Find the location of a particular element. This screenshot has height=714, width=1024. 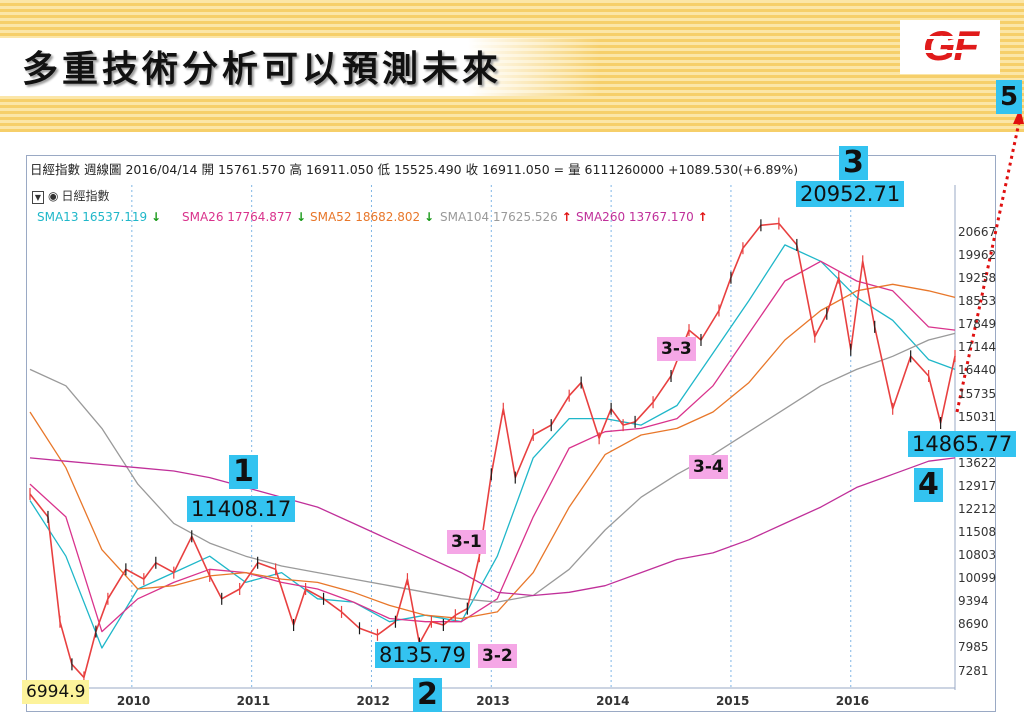

projection-line is located at coordinates (988, 265).